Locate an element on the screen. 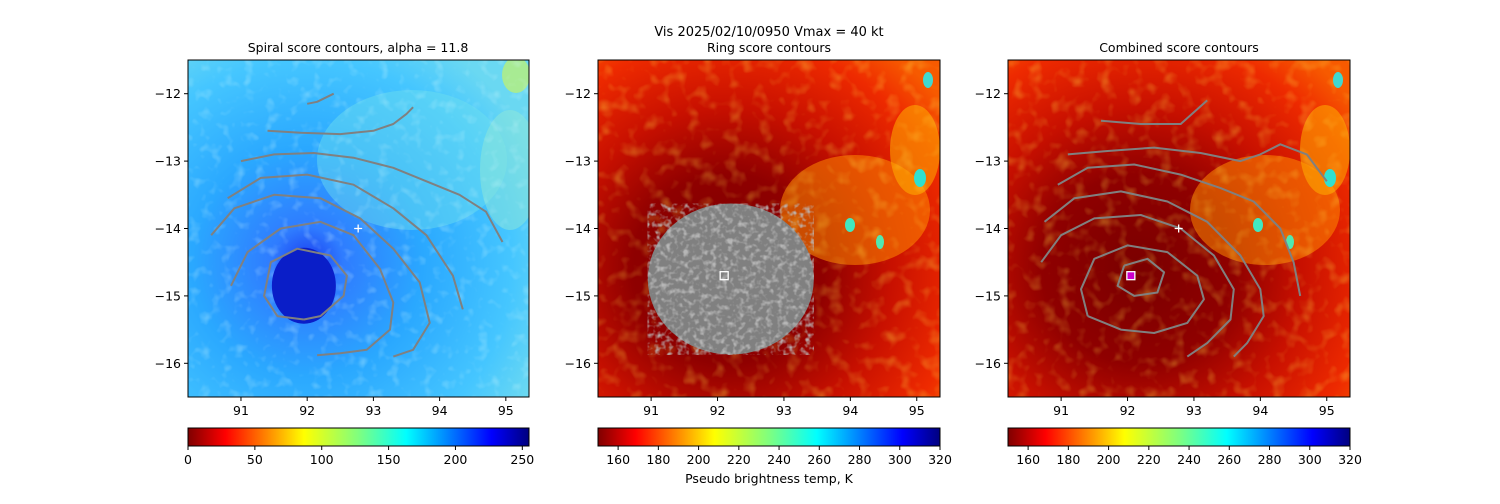 The image size is (1500, 504). colorbar-tick-label: 100 is located at coordinates (322, 459).